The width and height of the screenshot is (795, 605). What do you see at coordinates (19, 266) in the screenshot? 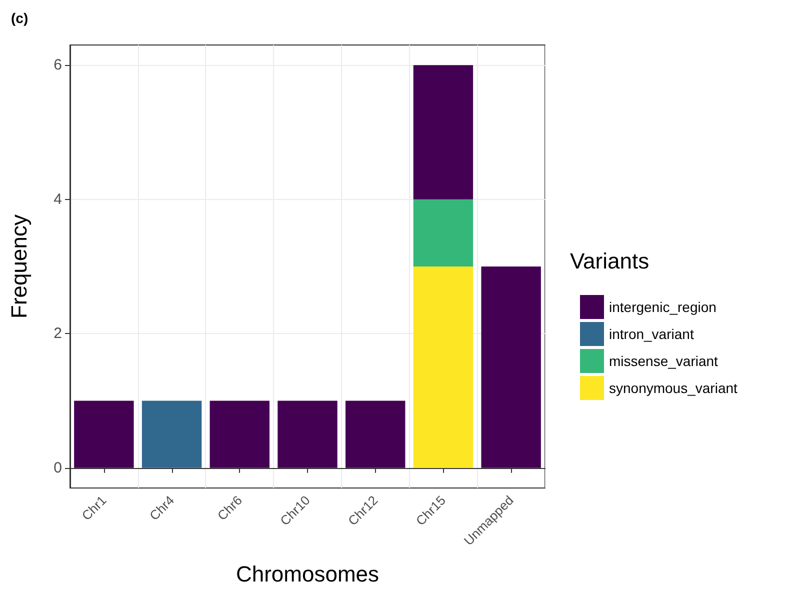
I see `y-axis-title: Frequency` at bounding box center [19, 266].